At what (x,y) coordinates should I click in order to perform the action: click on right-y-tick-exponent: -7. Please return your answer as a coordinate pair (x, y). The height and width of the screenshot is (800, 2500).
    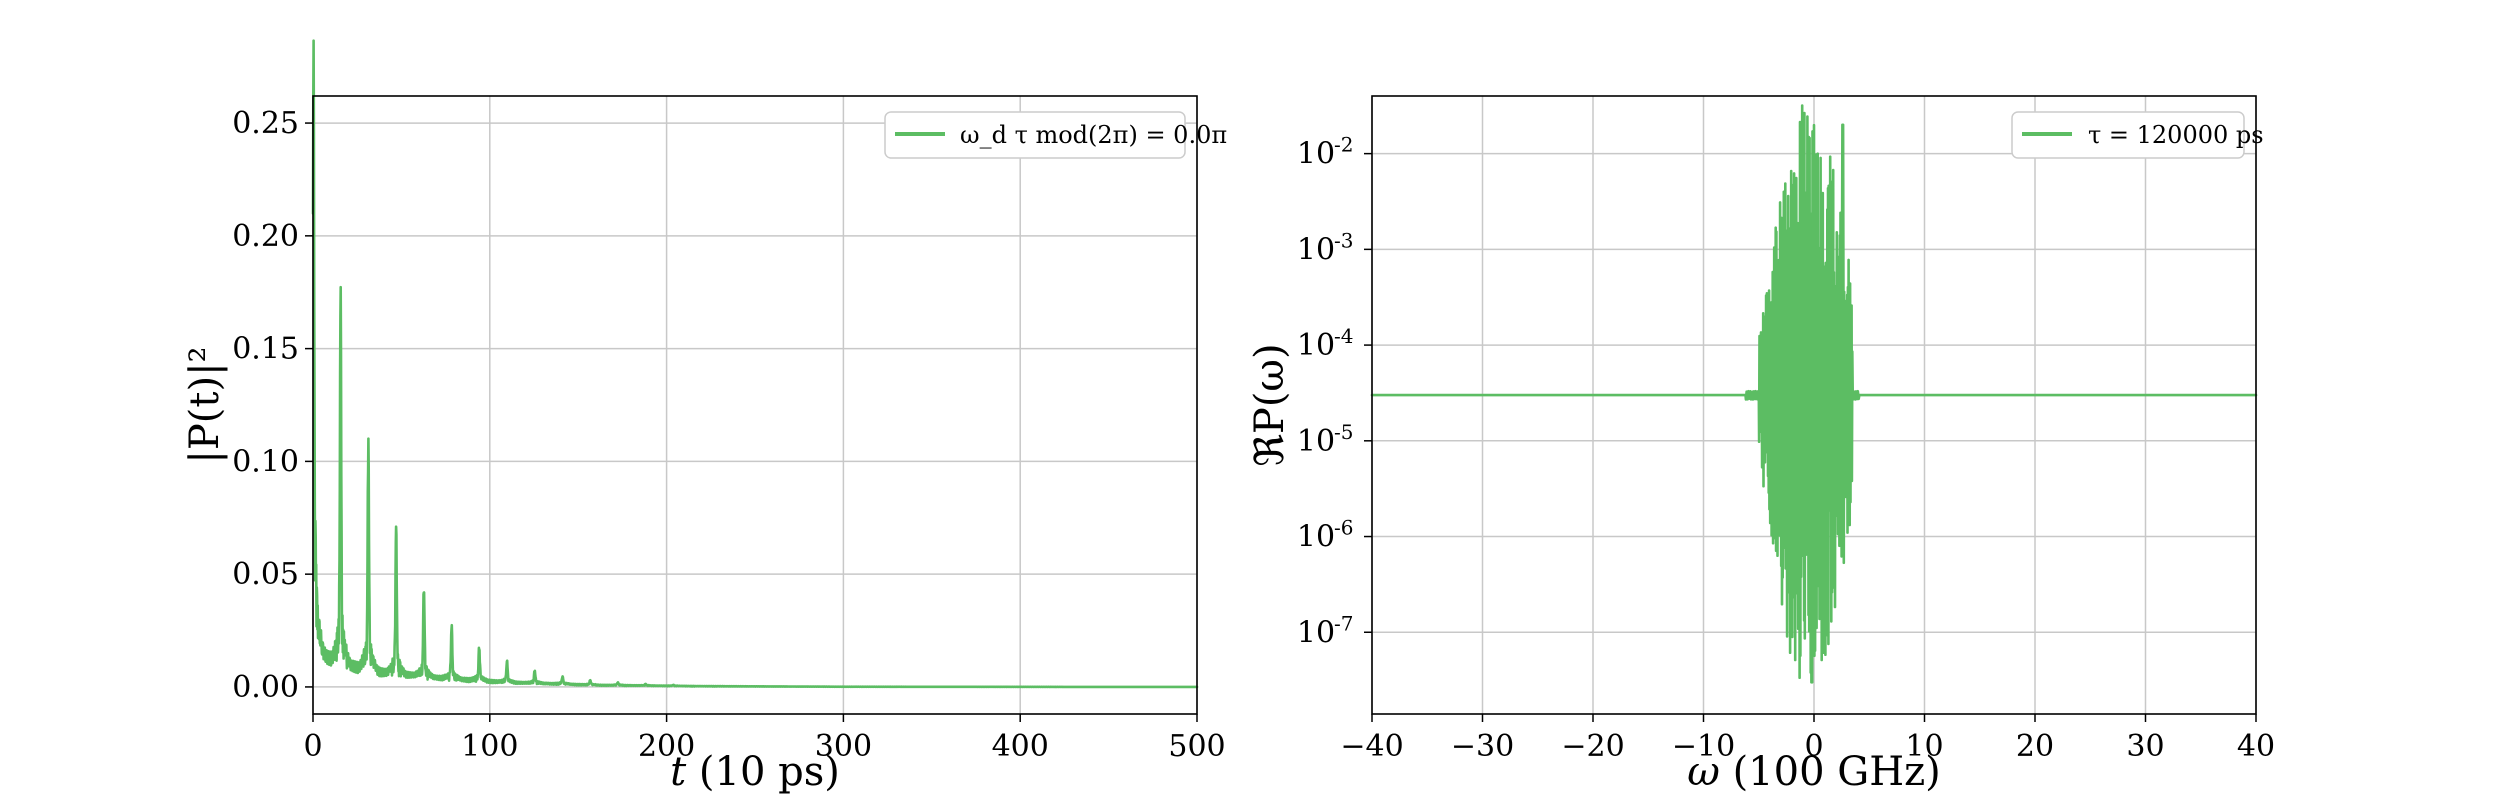
    Looking at the image, I should click on (1343, 623).